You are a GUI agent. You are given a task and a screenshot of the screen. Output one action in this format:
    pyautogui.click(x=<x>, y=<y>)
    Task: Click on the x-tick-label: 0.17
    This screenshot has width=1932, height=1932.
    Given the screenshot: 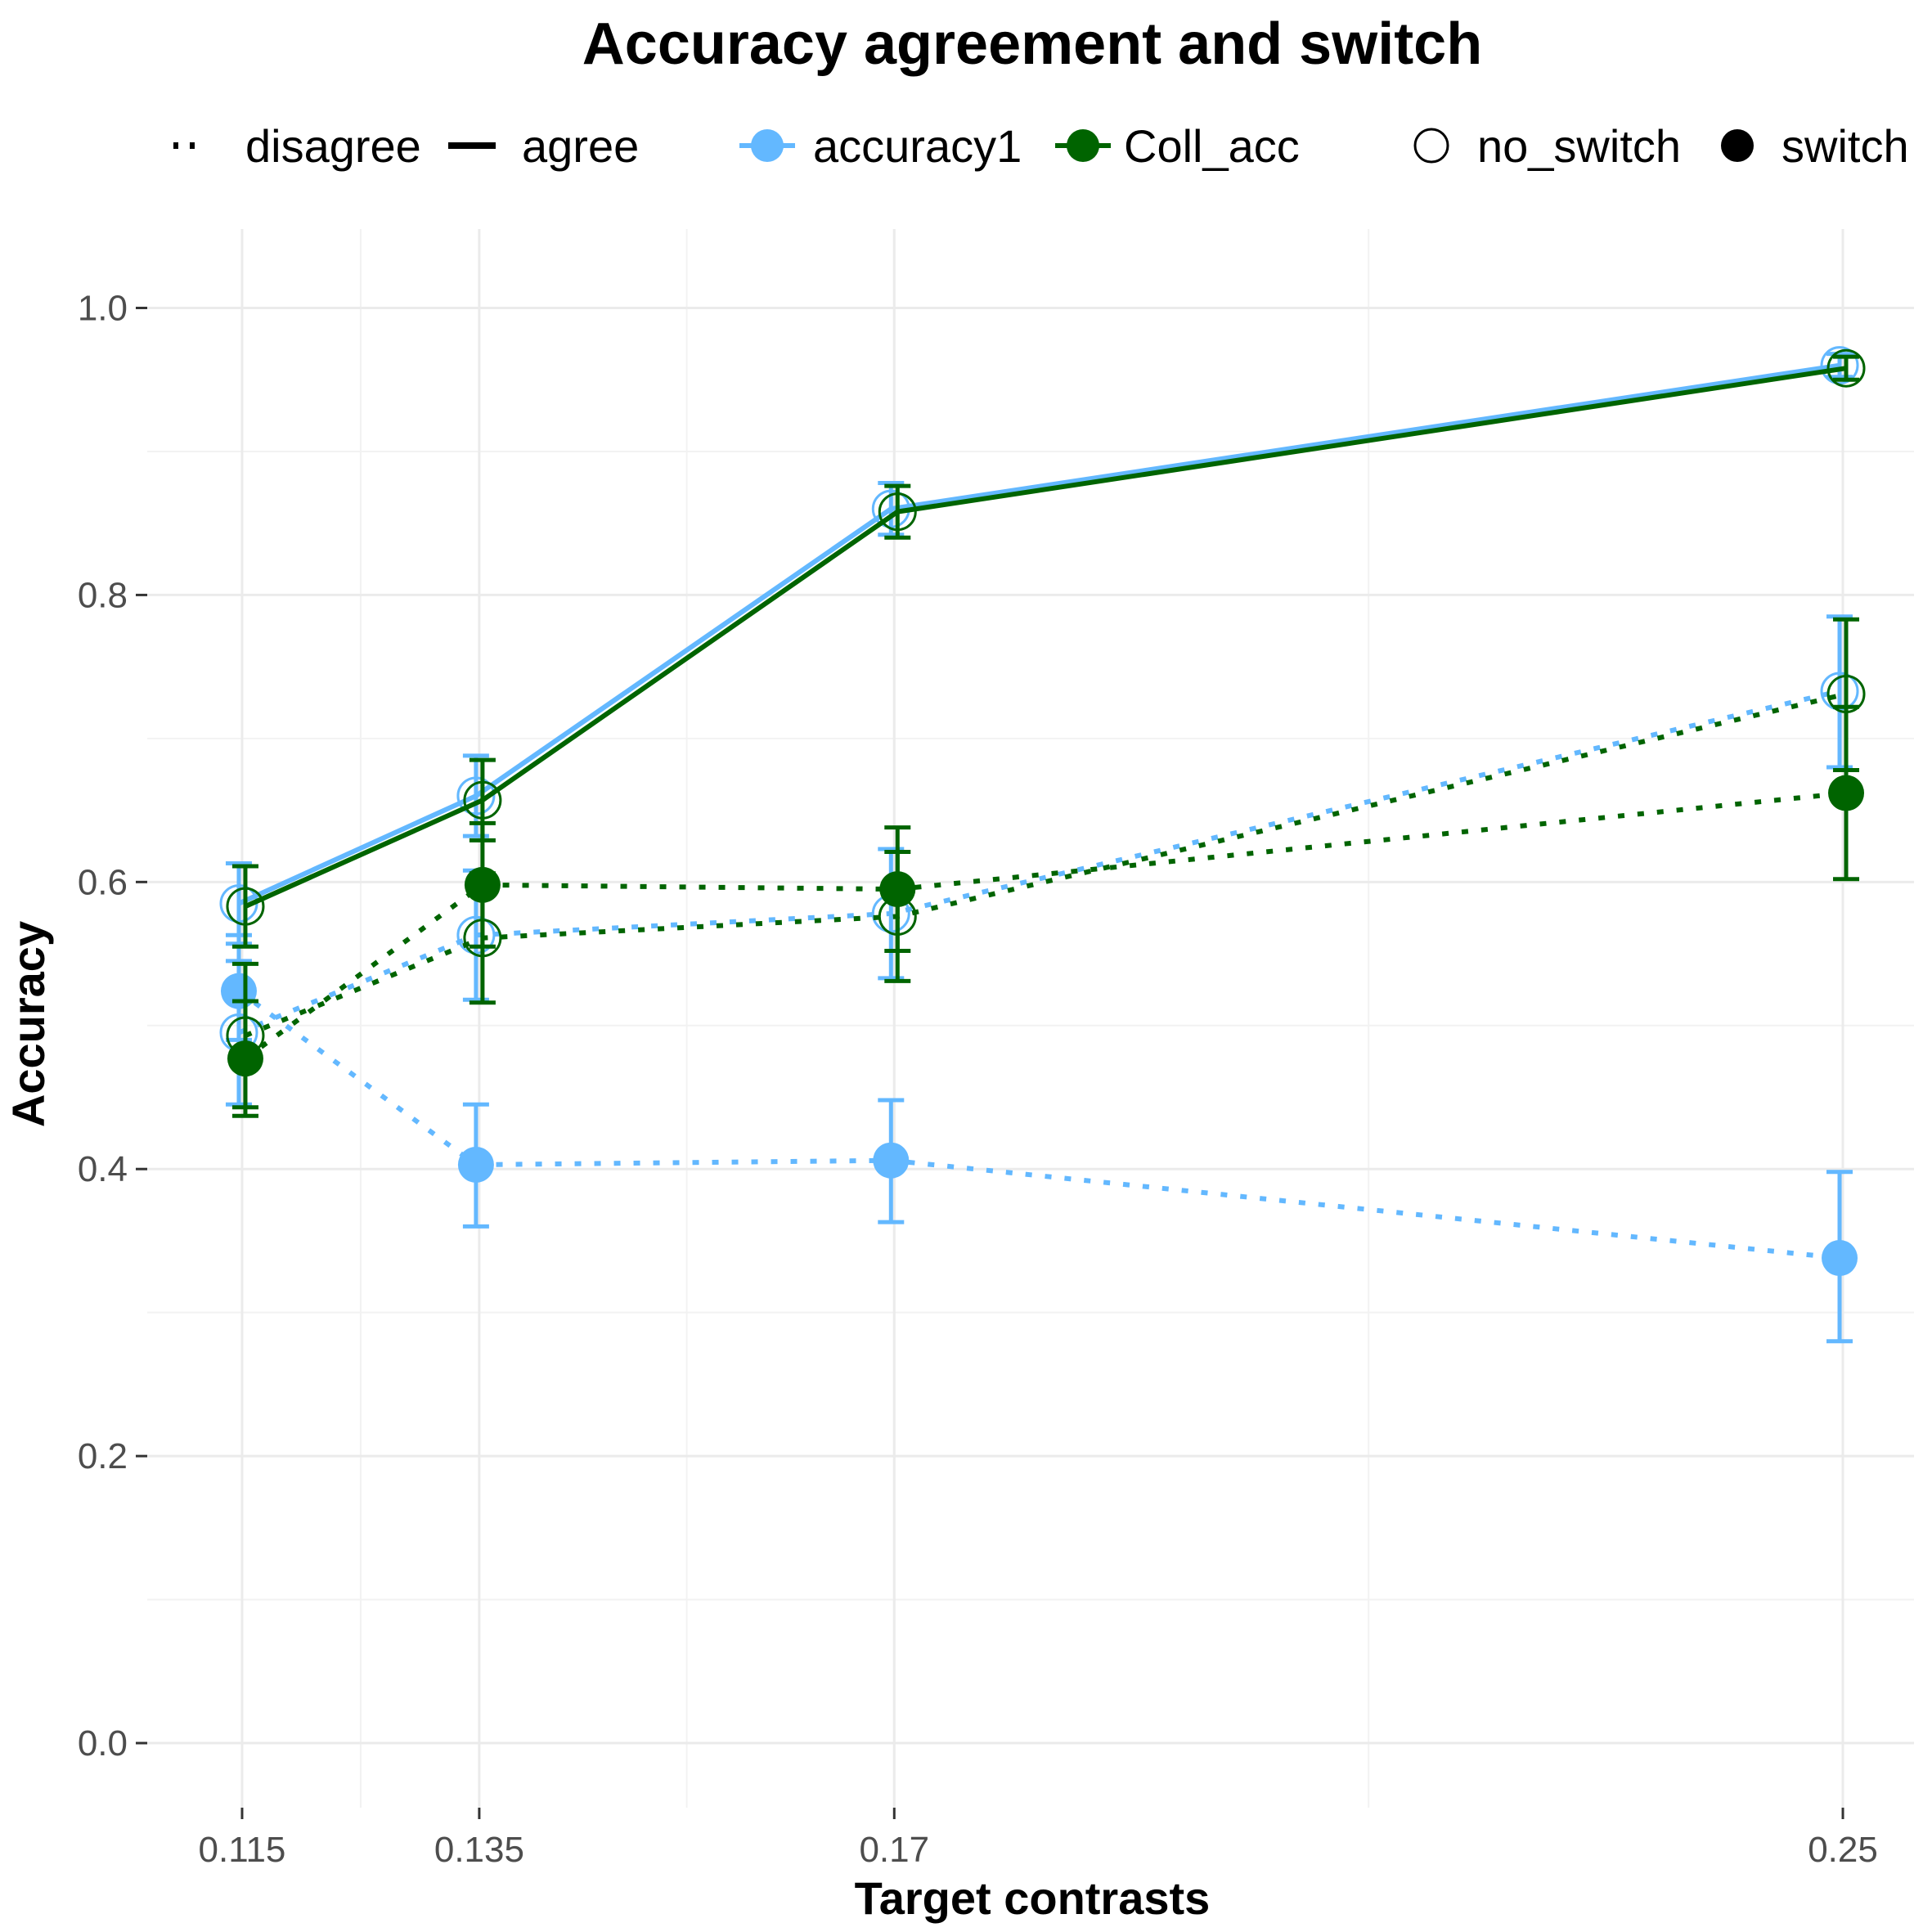 What is the action you would take?
    pyautogui.click(x=894, y=1850)
    